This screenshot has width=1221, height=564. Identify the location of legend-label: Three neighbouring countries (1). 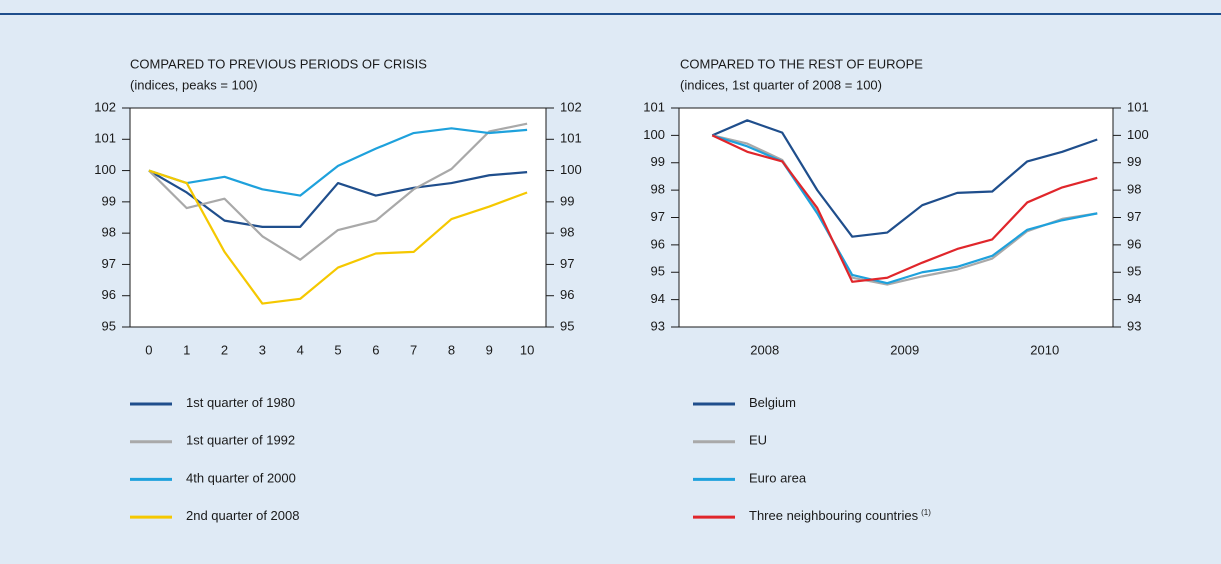
(840, 515).